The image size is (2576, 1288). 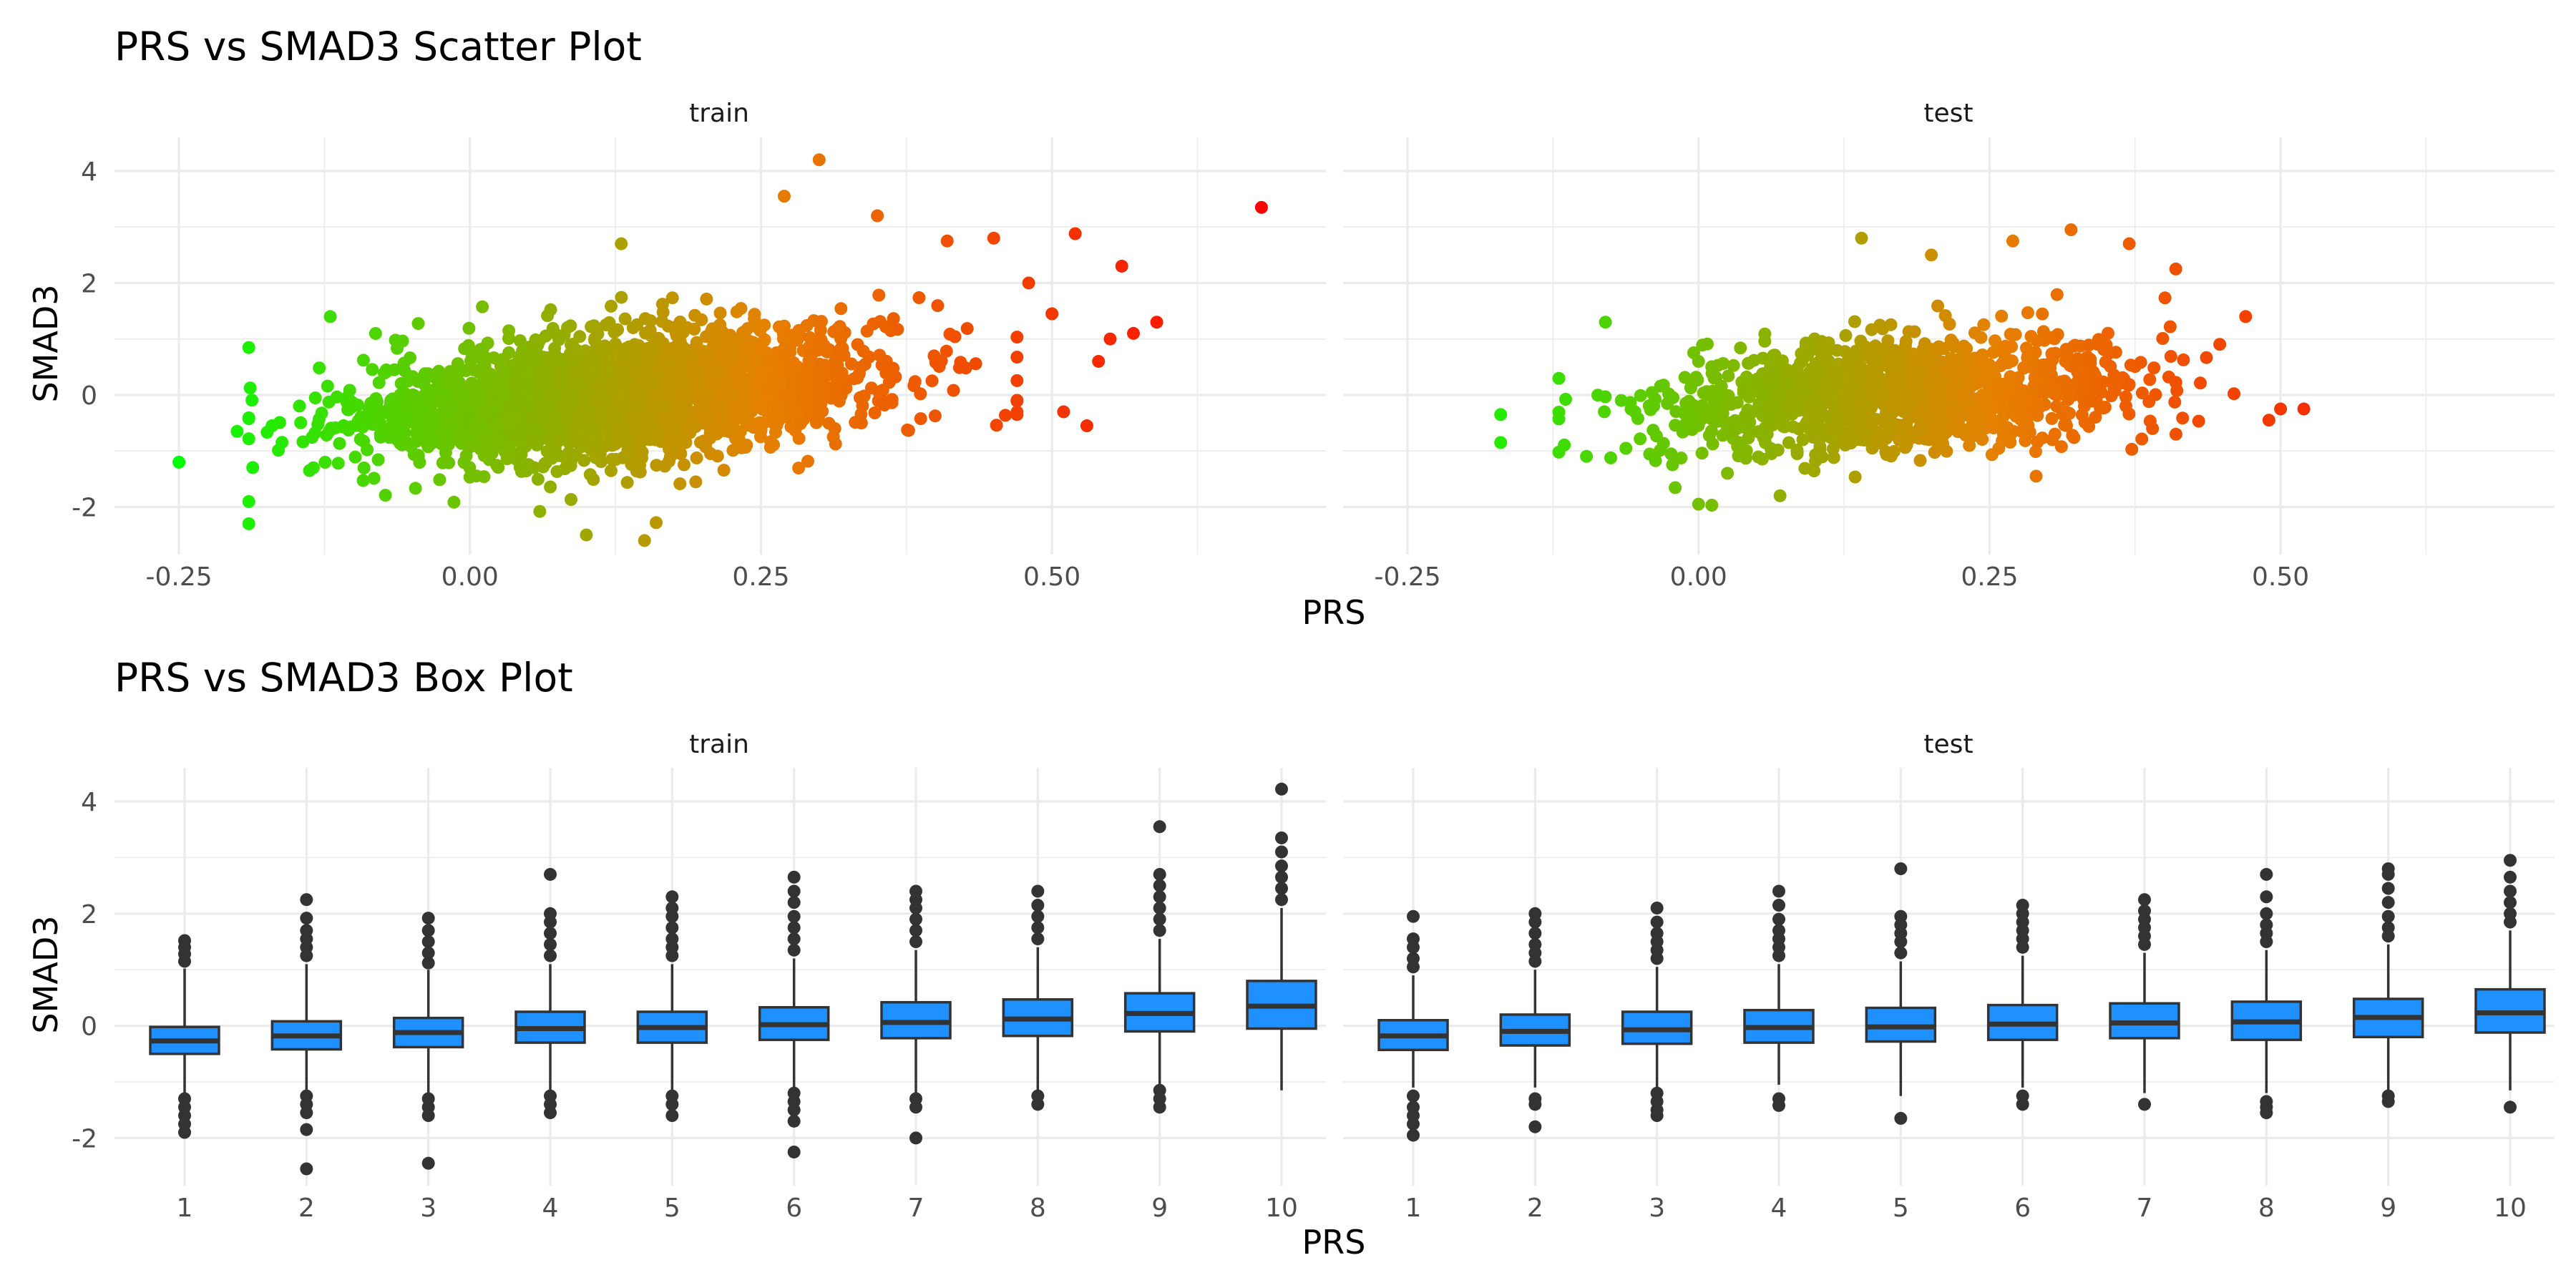 What do you see at coordinates (672, 1208) in the screenshot?
I see `box-x-tick-label: 5` at bounding box center [672, 1208].